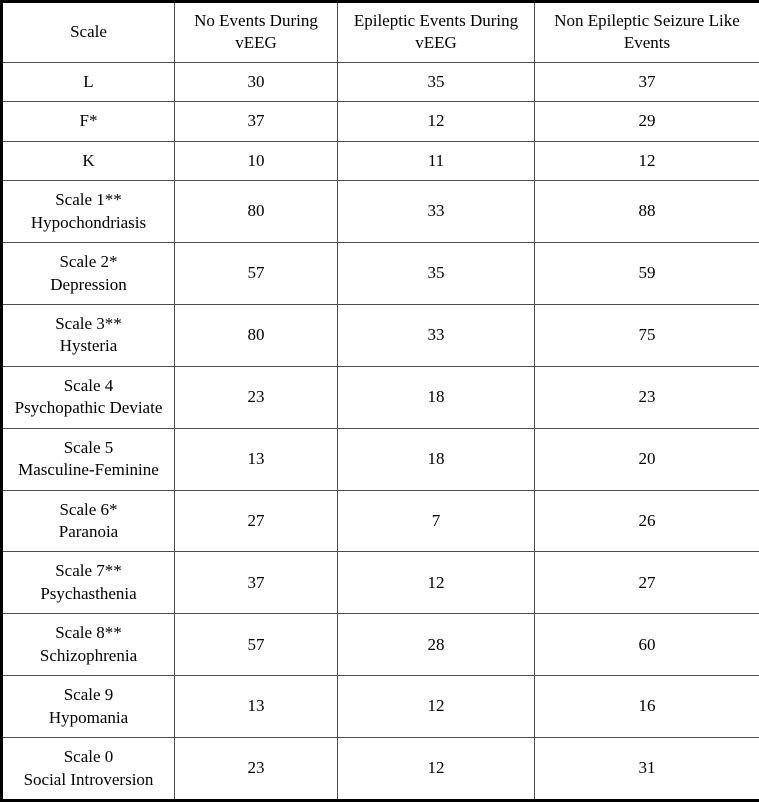 This screenshot has height=802, width=759. I want to click on scale-label-cell: Scale 8**Schizophrenia, so click(88, 645).